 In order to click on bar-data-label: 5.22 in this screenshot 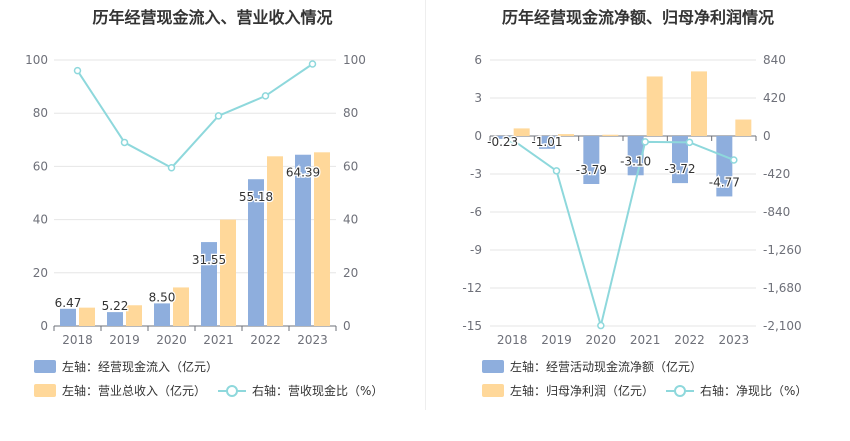, I will do `click(115, 306)`.